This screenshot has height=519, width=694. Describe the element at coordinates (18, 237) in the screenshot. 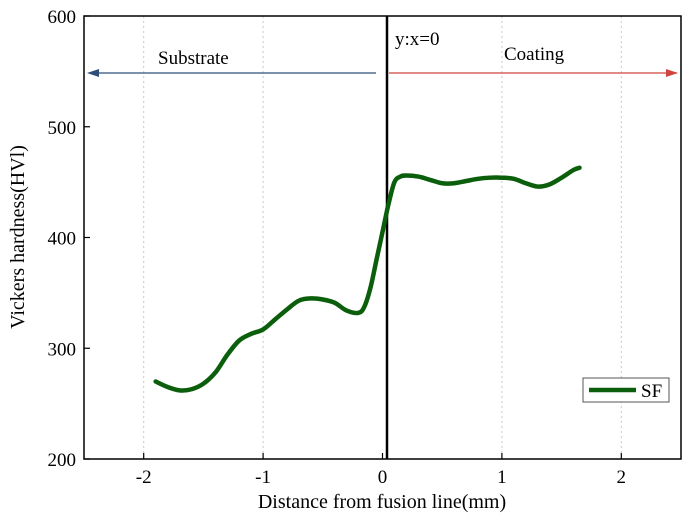

I see `y-axis-title: Vickers hardness(HVl)` at that location.